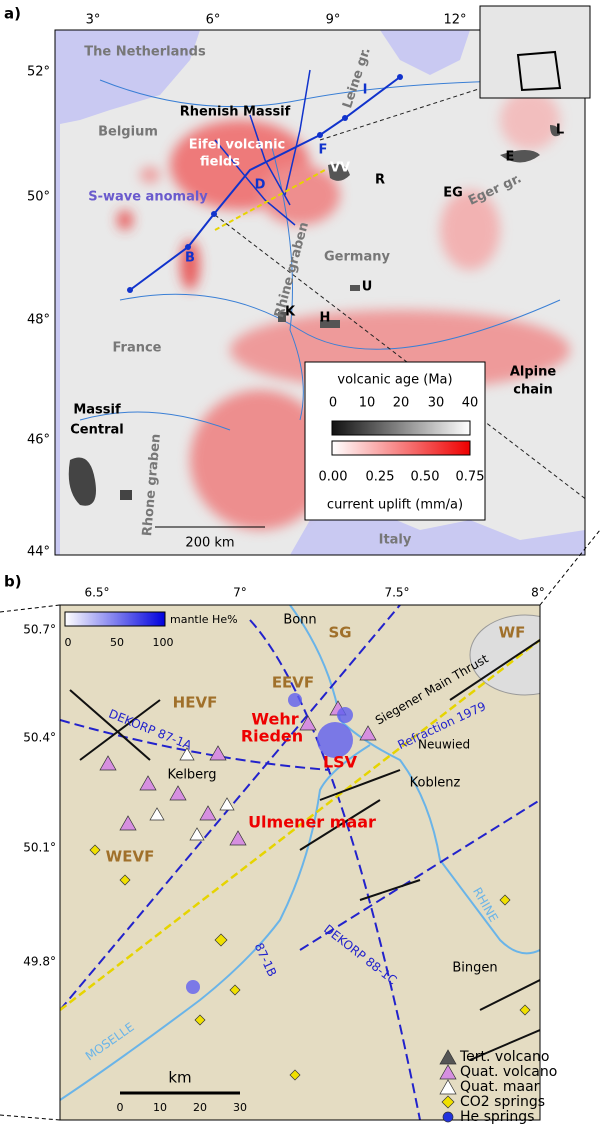 The width and height of the screenshot is (600, 1137). I want to click on place-label: Neuwied, so click(444, 745).